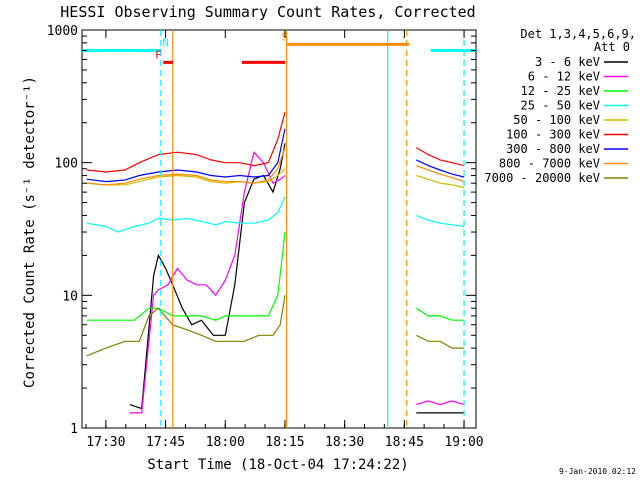  What do you see at coordinates (404, 442) in the screenshot?
I see `x-tick-label-5: 18:45` at bounding box center [404, 442].